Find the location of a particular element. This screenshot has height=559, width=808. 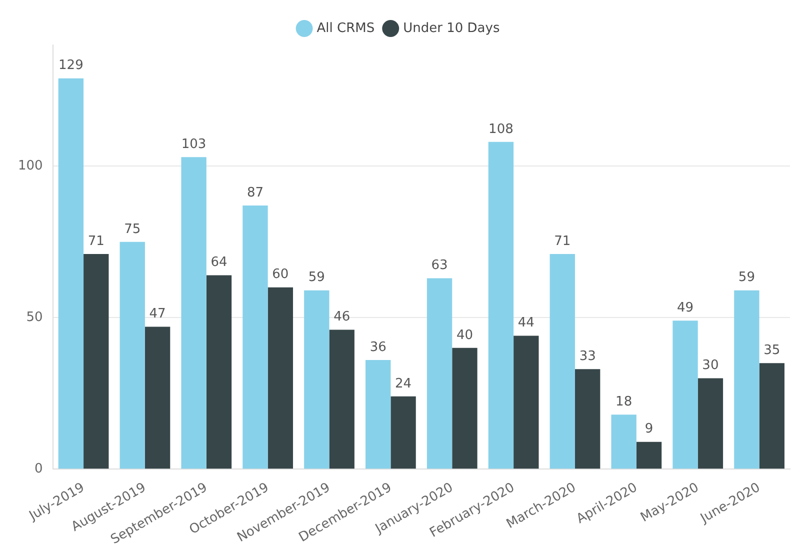

data-label: 24 is located at coordinates (403, 384).